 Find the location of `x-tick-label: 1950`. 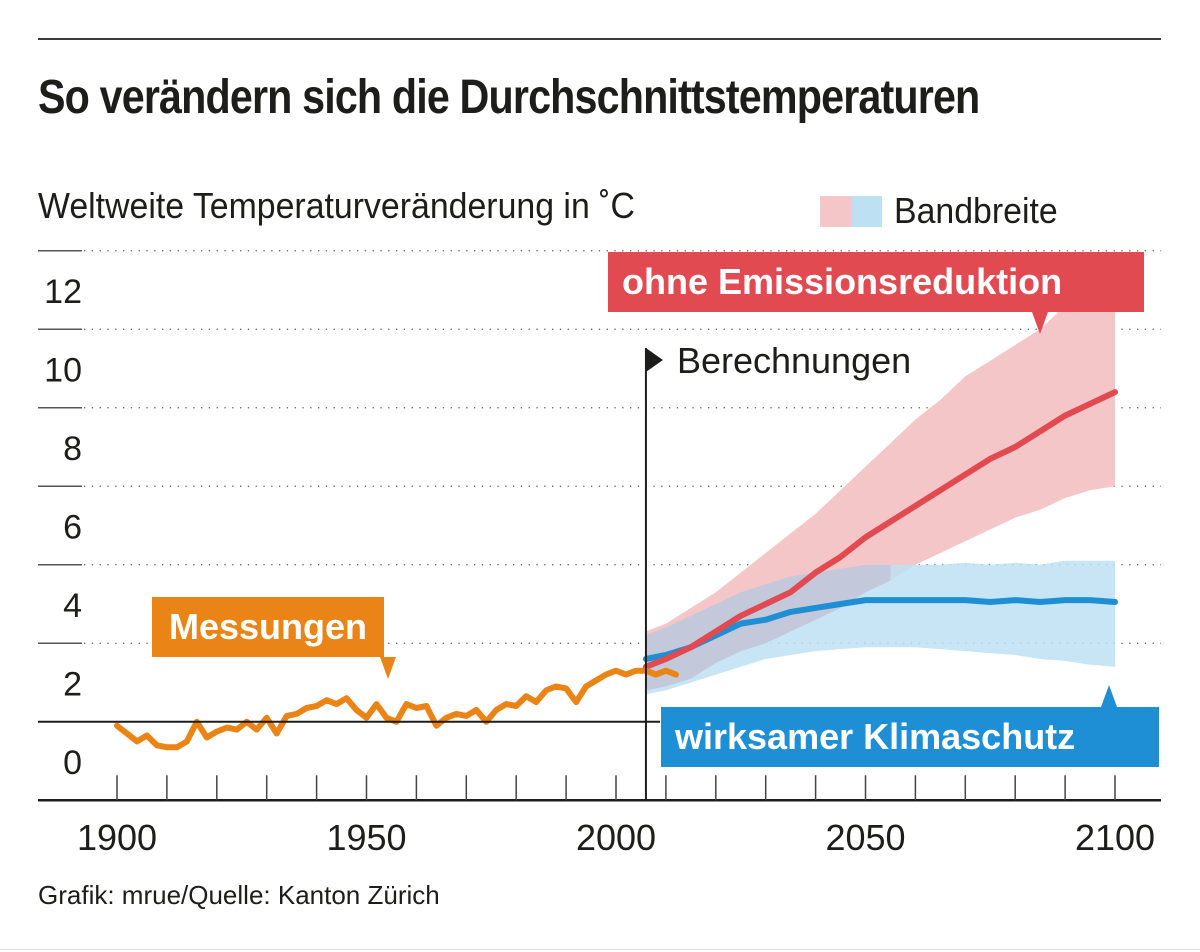

x-tick-label: 1950 is located at coordinates (366, 837).